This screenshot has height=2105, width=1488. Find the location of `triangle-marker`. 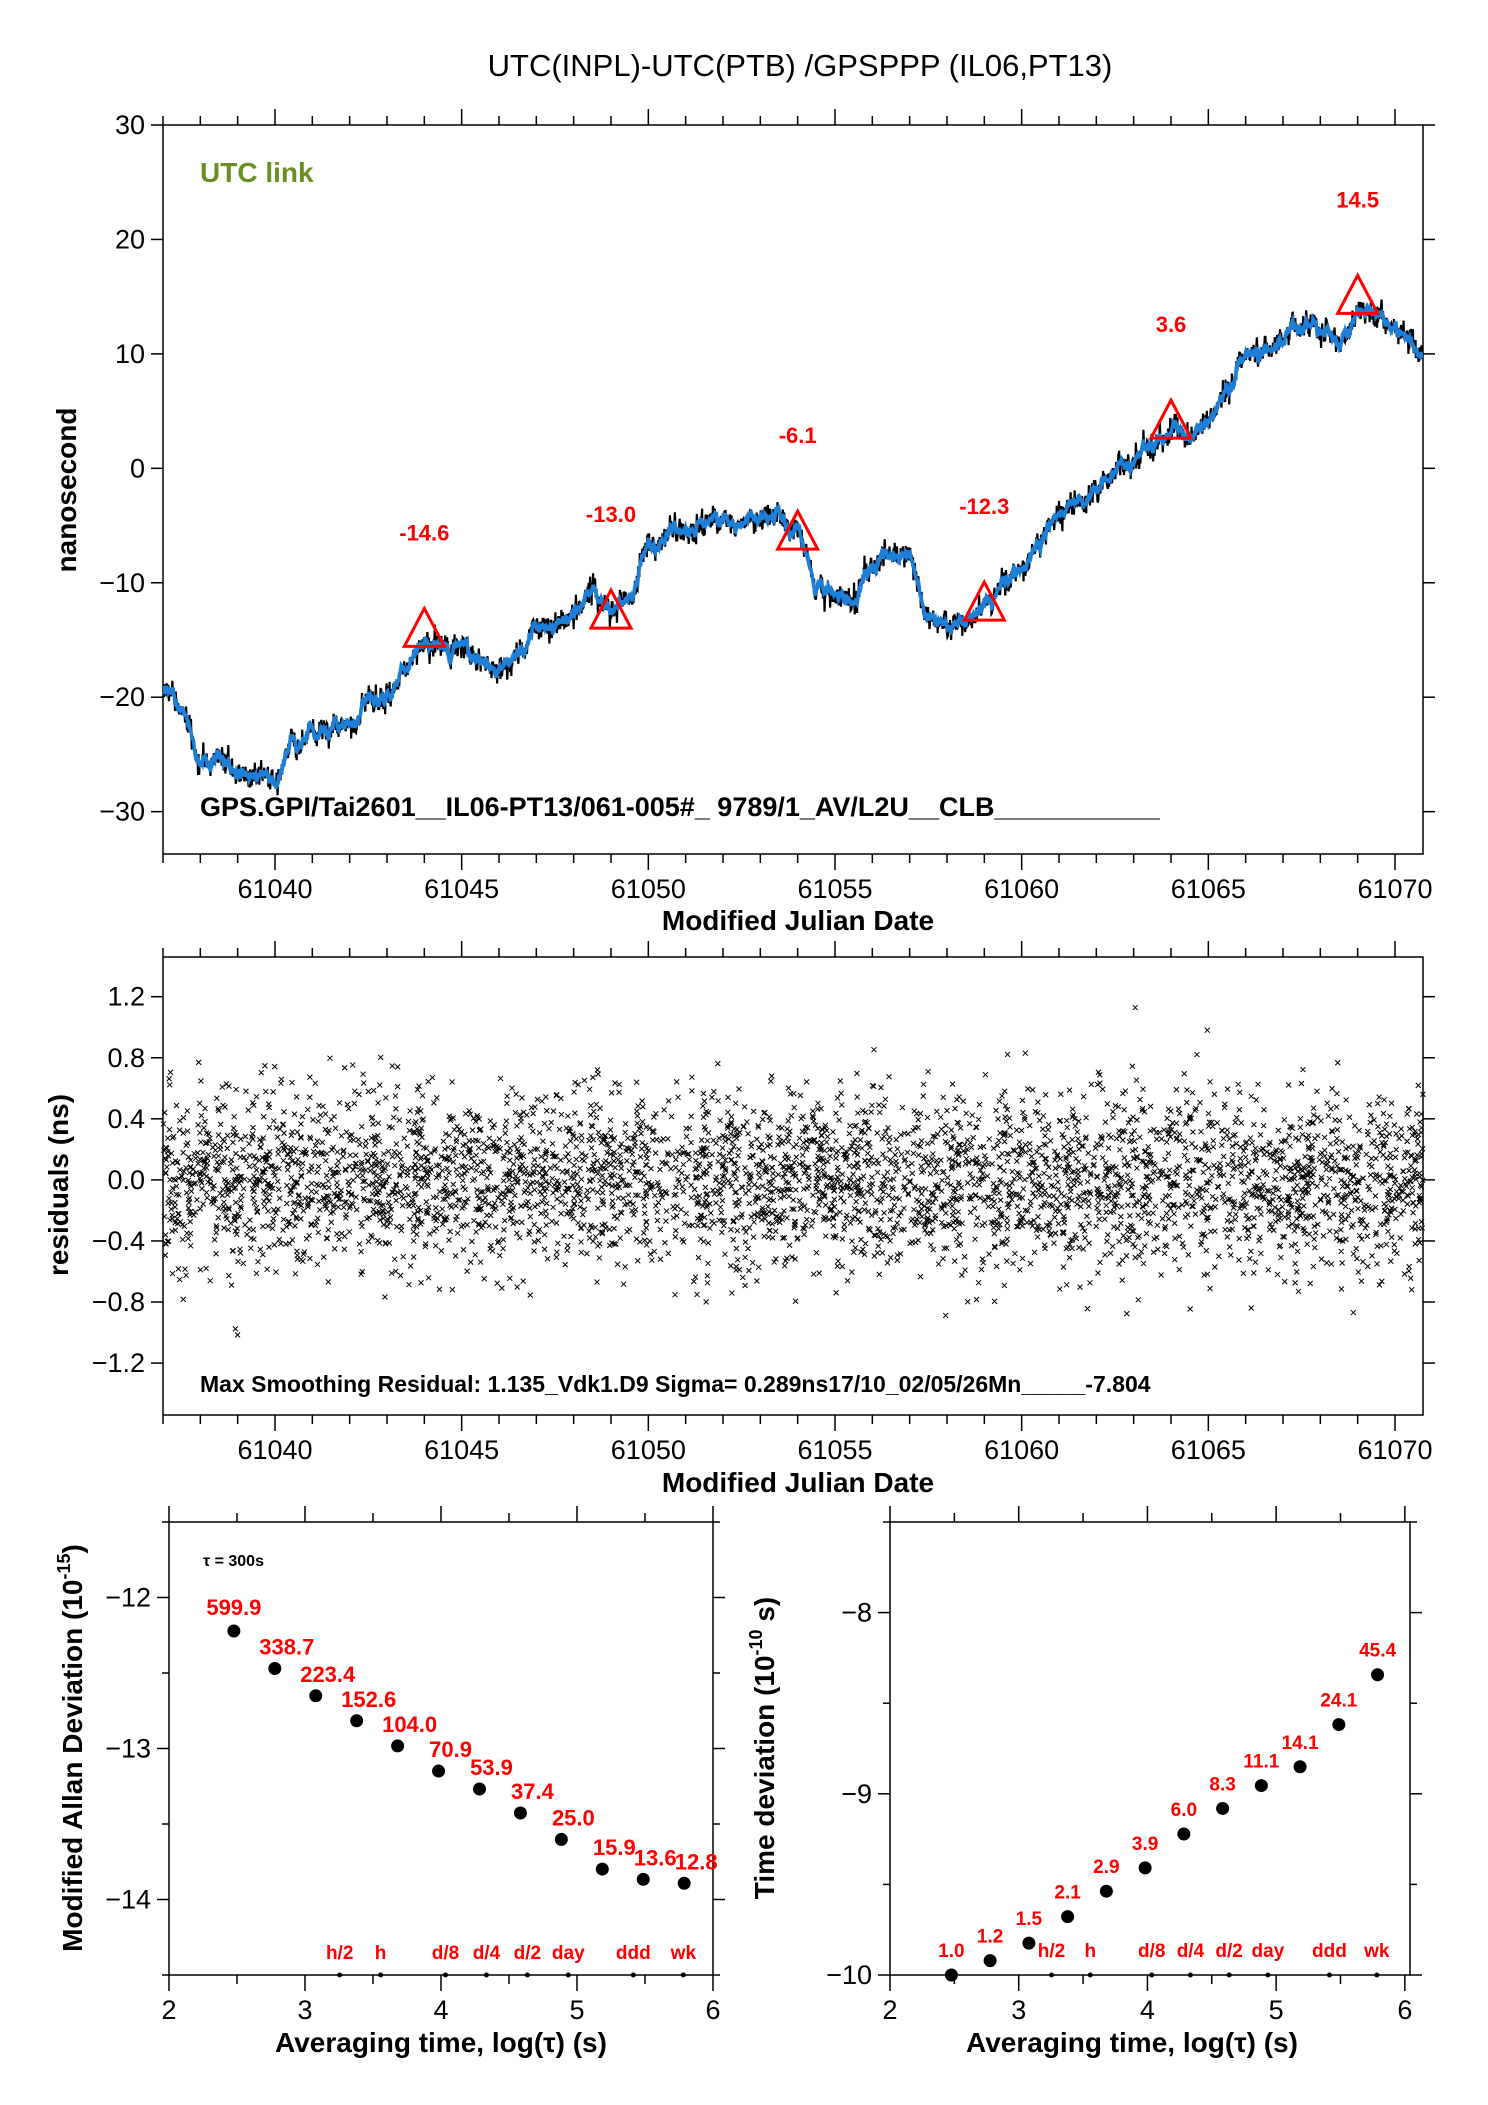

triangle-marker is located at coordinates (1171, 418).